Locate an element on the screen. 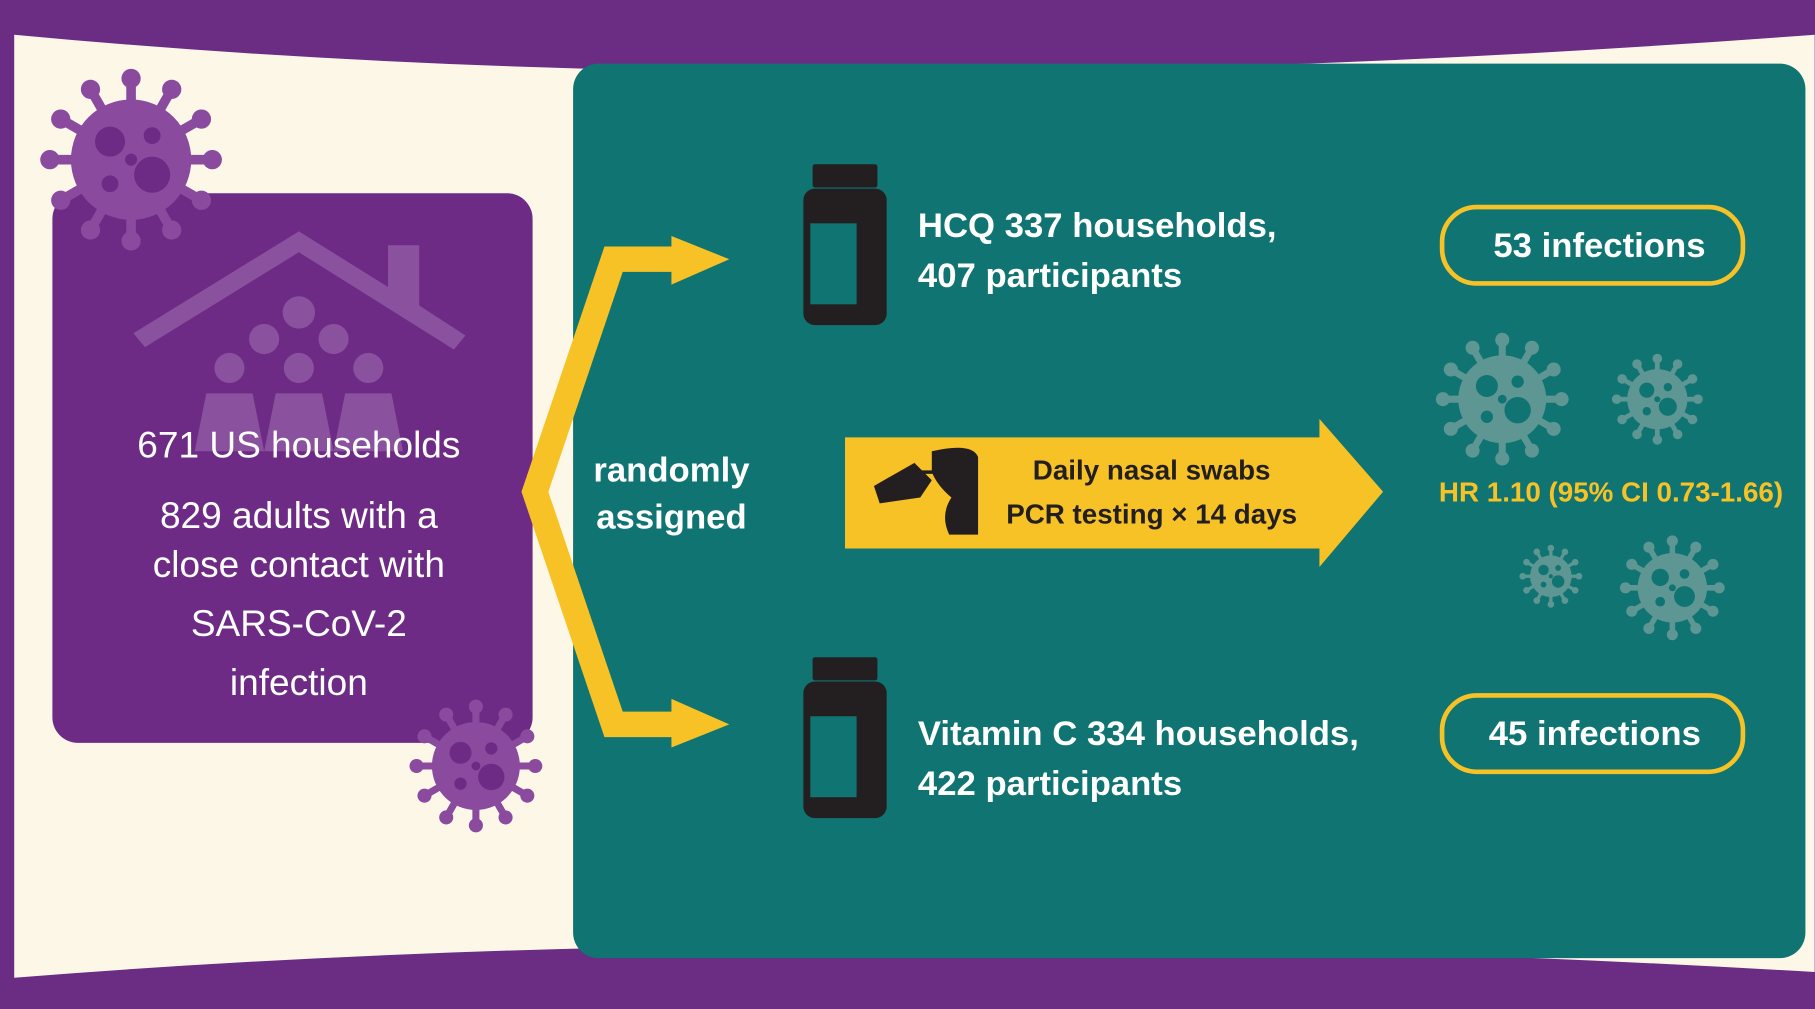  arrowhead is located at coordinates (700, 723).